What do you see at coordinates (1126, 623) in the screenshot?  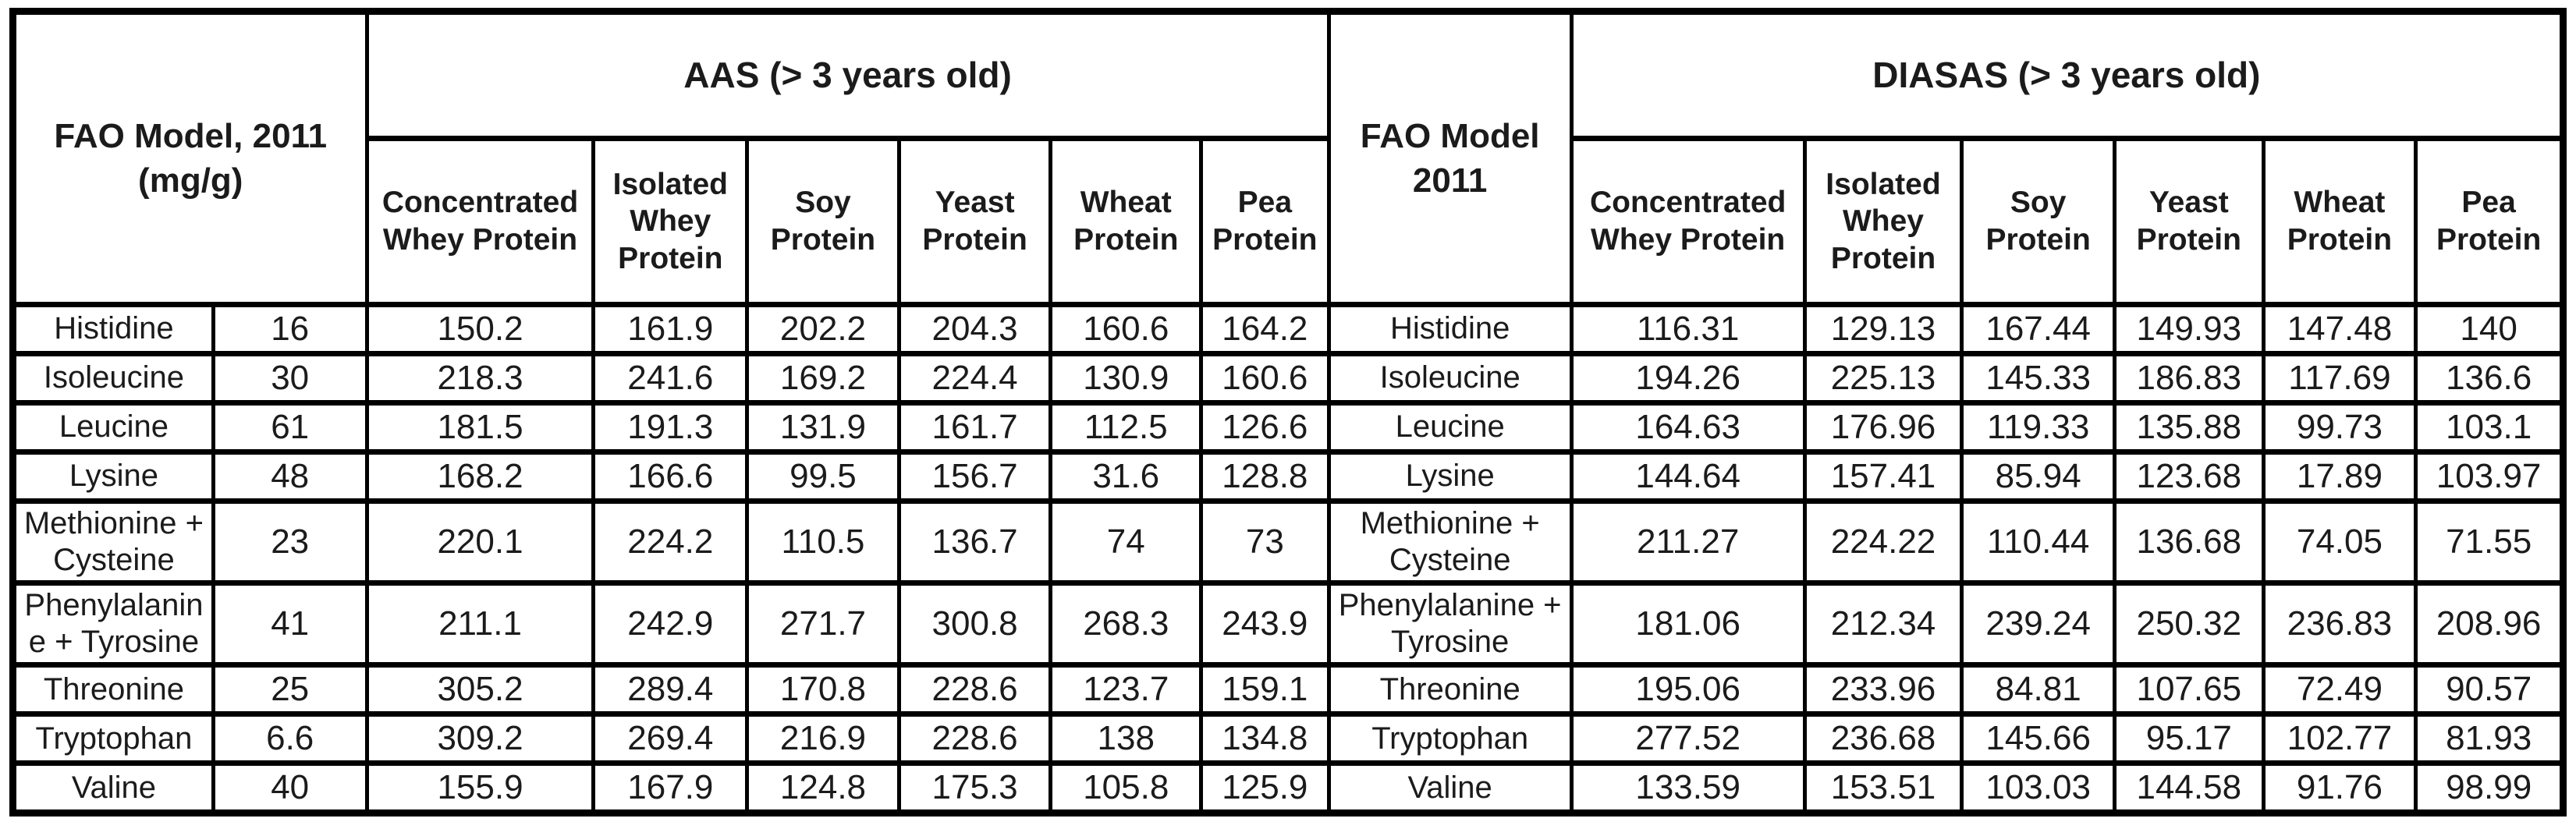 I see `aas-value-cell: 268.3` at bounding box center [1126, 623].